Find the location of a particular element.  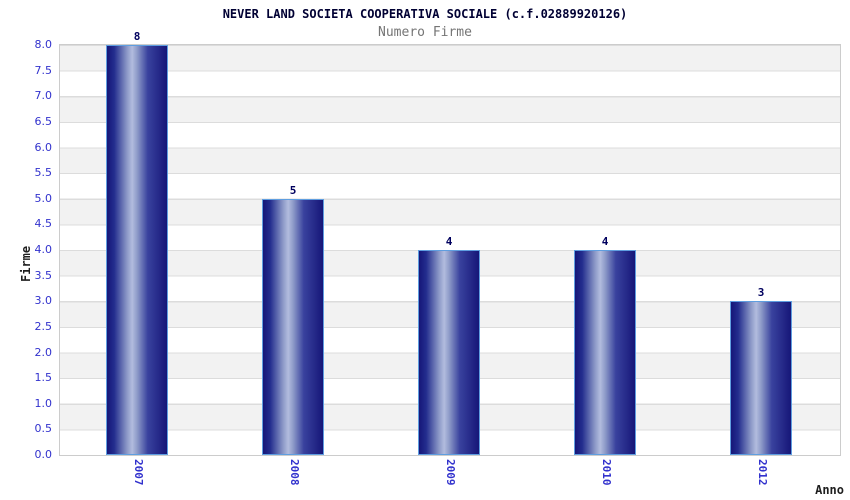

y-tick-label-7.0: 7.0 is located at coordinates (43, 96).